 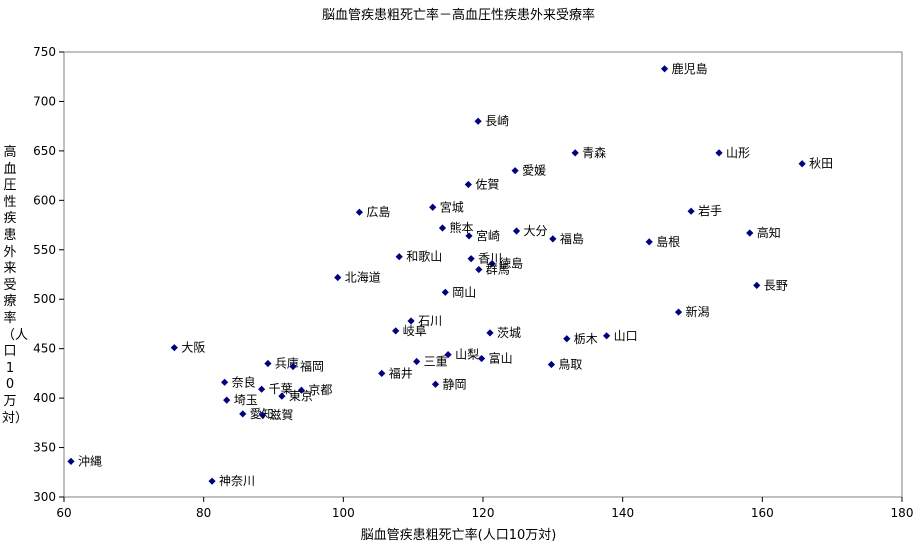 I want to click on data-label: 宮崎, so click(x=488, y=235).